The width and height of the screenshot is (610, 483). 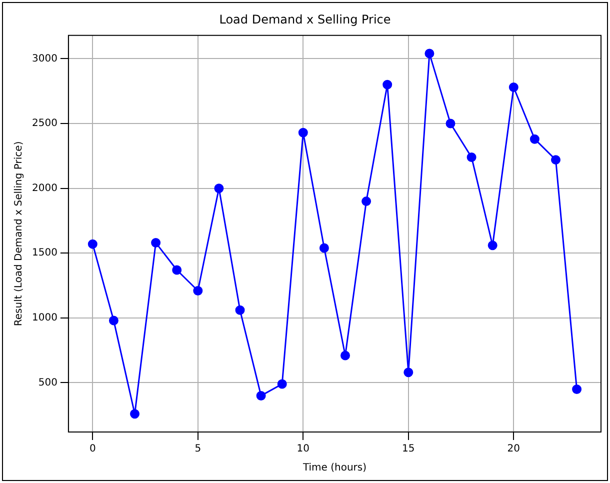 What do you see at coordinates (45, 253) in the screenshot?
I see `y-tick-label: 1500` at bounding box center [45, 253].